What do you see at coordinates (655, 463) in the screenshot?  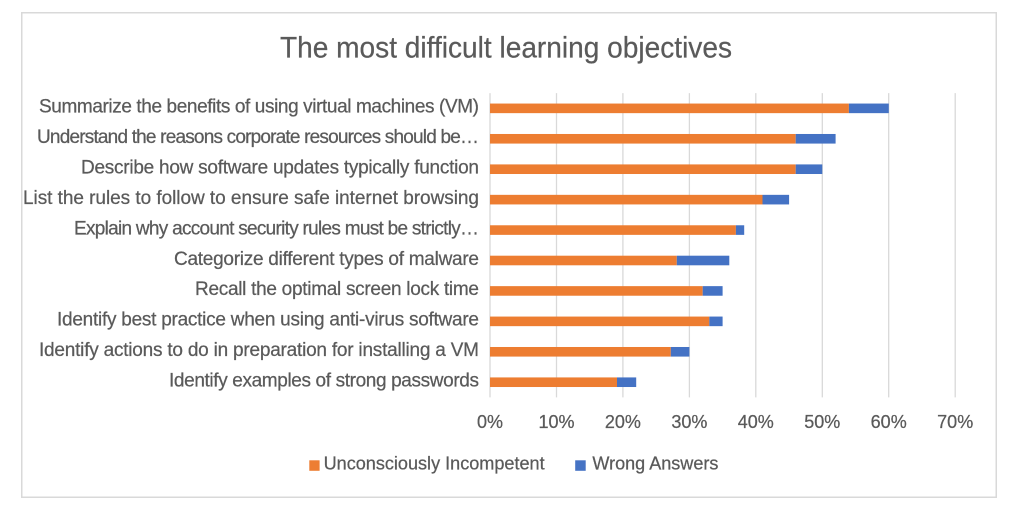 I see `svg-text: Wrong Answers` at bounding box center [655, 463].